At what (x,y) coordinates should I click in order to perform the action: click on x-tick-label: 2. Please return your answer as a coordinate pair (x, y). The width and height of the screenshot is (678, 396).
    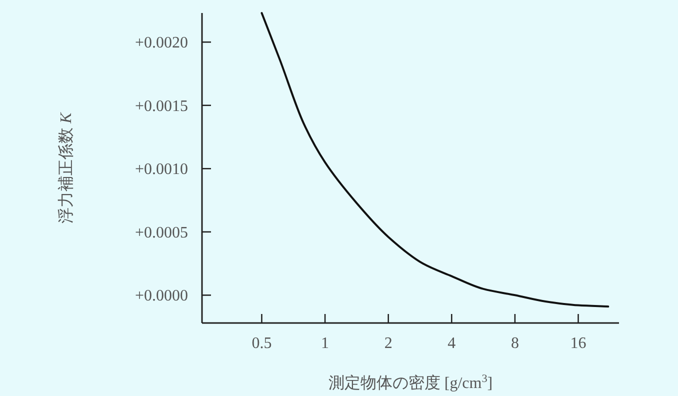
    Looking at the image, I should click on (388, 343).